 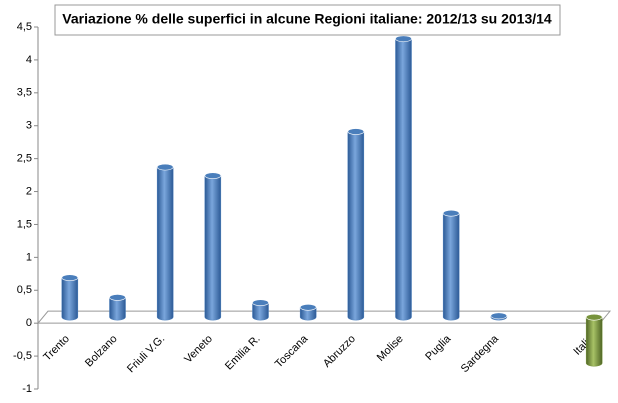 I want to click on floor, so click(x=324, y=317).